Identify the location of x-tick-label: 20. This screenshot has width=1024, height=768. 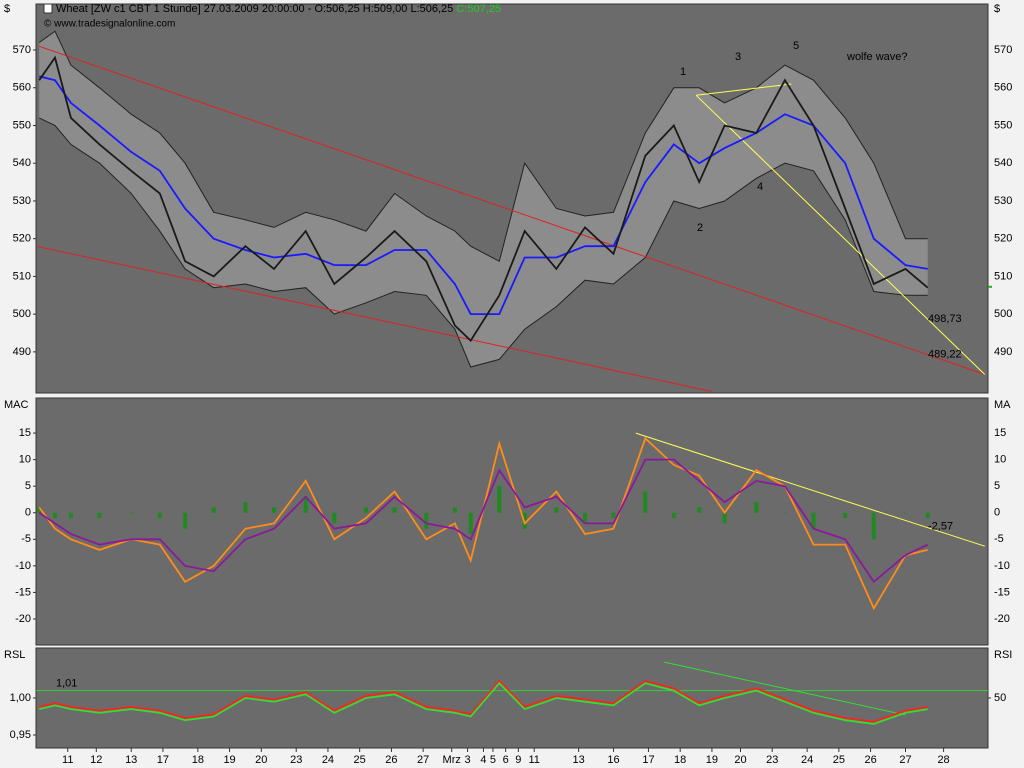
(740, 760).